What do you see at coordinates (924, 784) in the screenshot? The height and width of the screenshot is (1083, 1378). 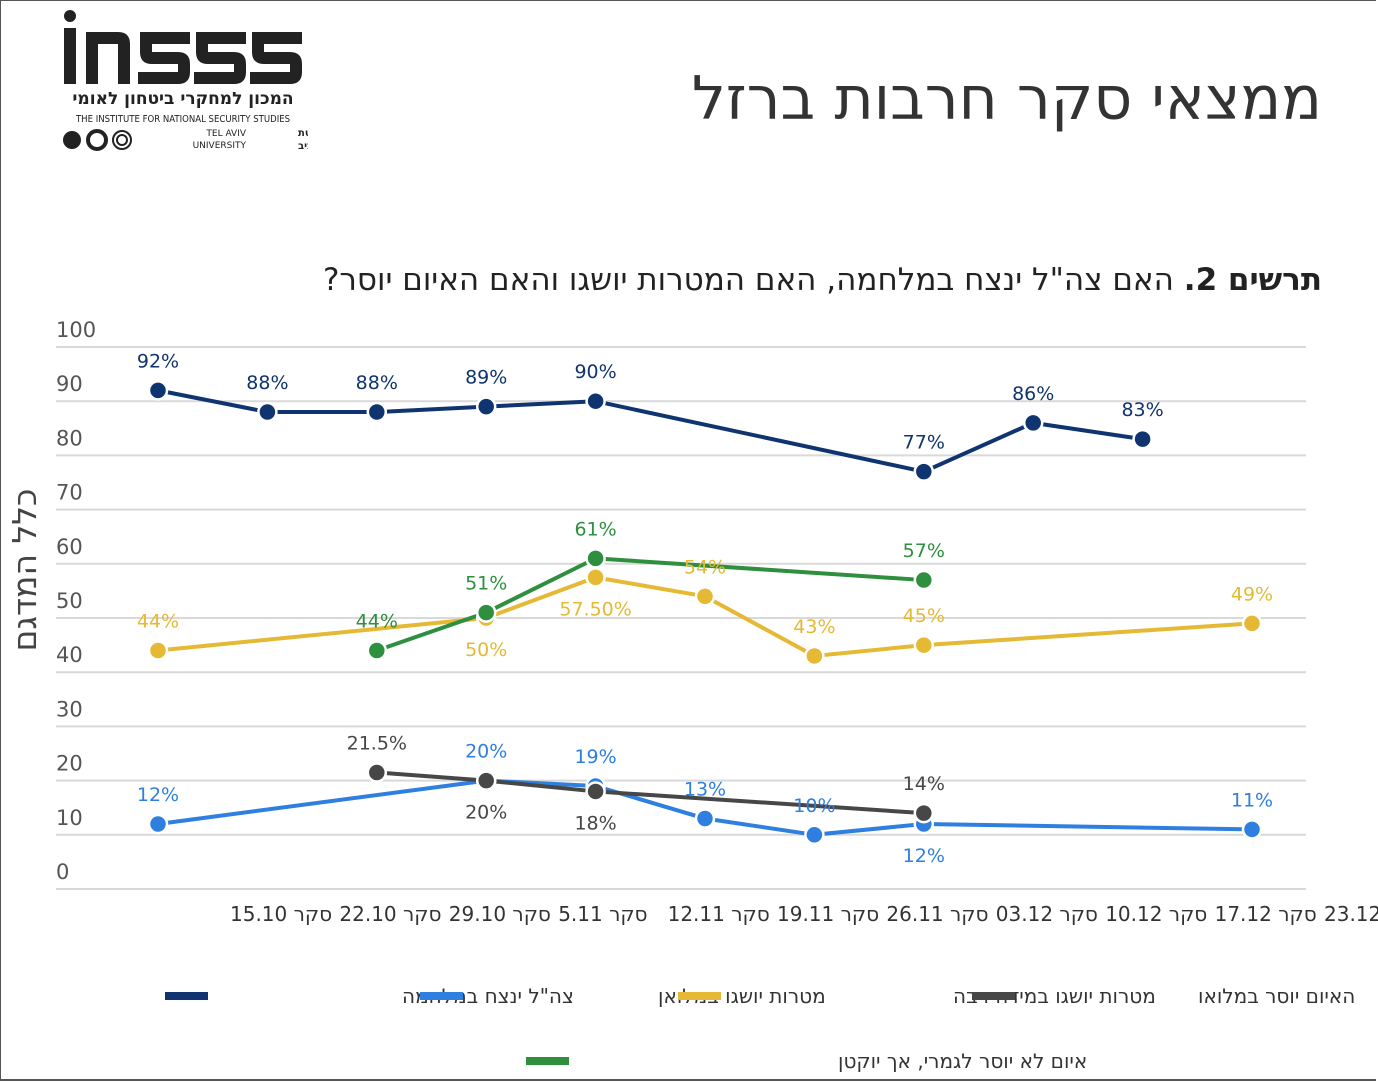 I see `data-label: 14%` at bounding box center [924, 784].